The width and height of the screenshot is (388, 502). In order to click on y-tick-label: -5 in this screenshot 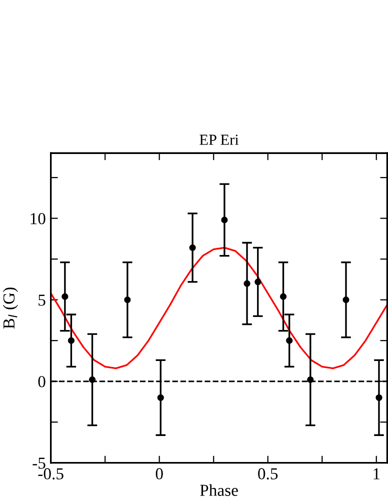, I will do `click(39, 463)`.